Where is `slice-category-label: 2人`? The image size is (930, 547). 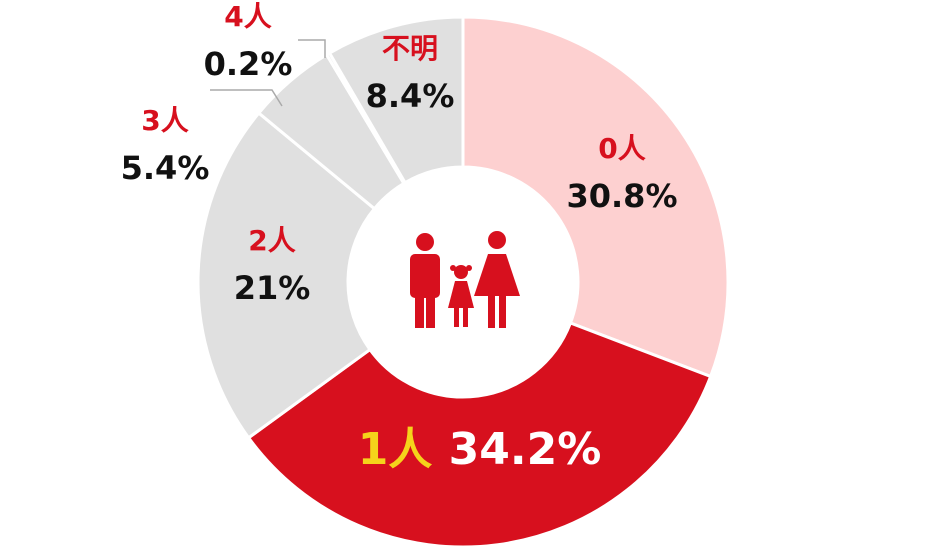 slice-category-label: 2人 is located at coordinates (271, 240).